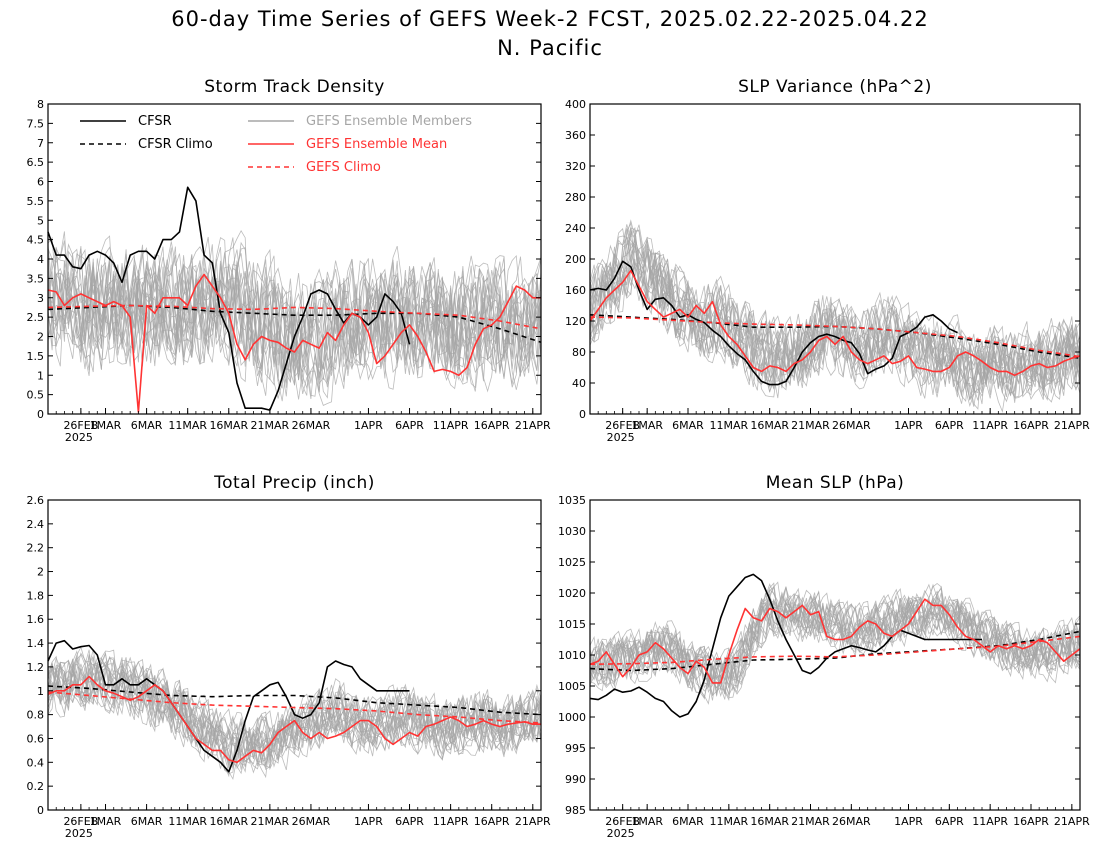 The height and width of the screenshot is (850, 1100). What do you see at coordinates (550, 48) in the screenshot?
I see `figure-subtitle: N. Pacific` at bounding box center [550, 48].